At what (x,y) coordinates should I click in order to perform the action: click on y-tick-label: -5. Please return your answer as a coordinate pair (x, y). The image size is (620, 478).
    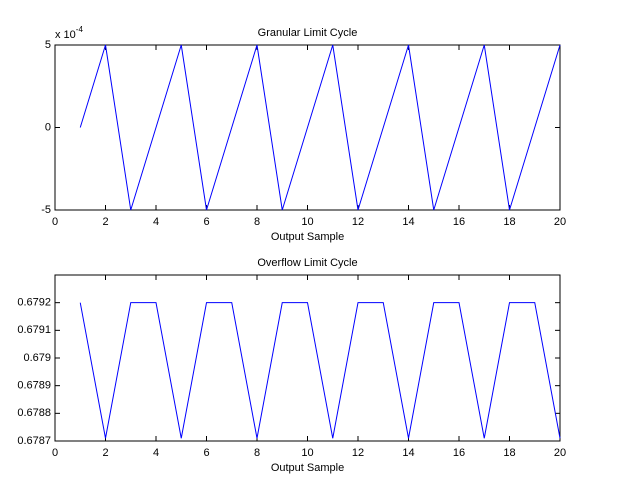
    Looking at the image, I should click on (46, 210).